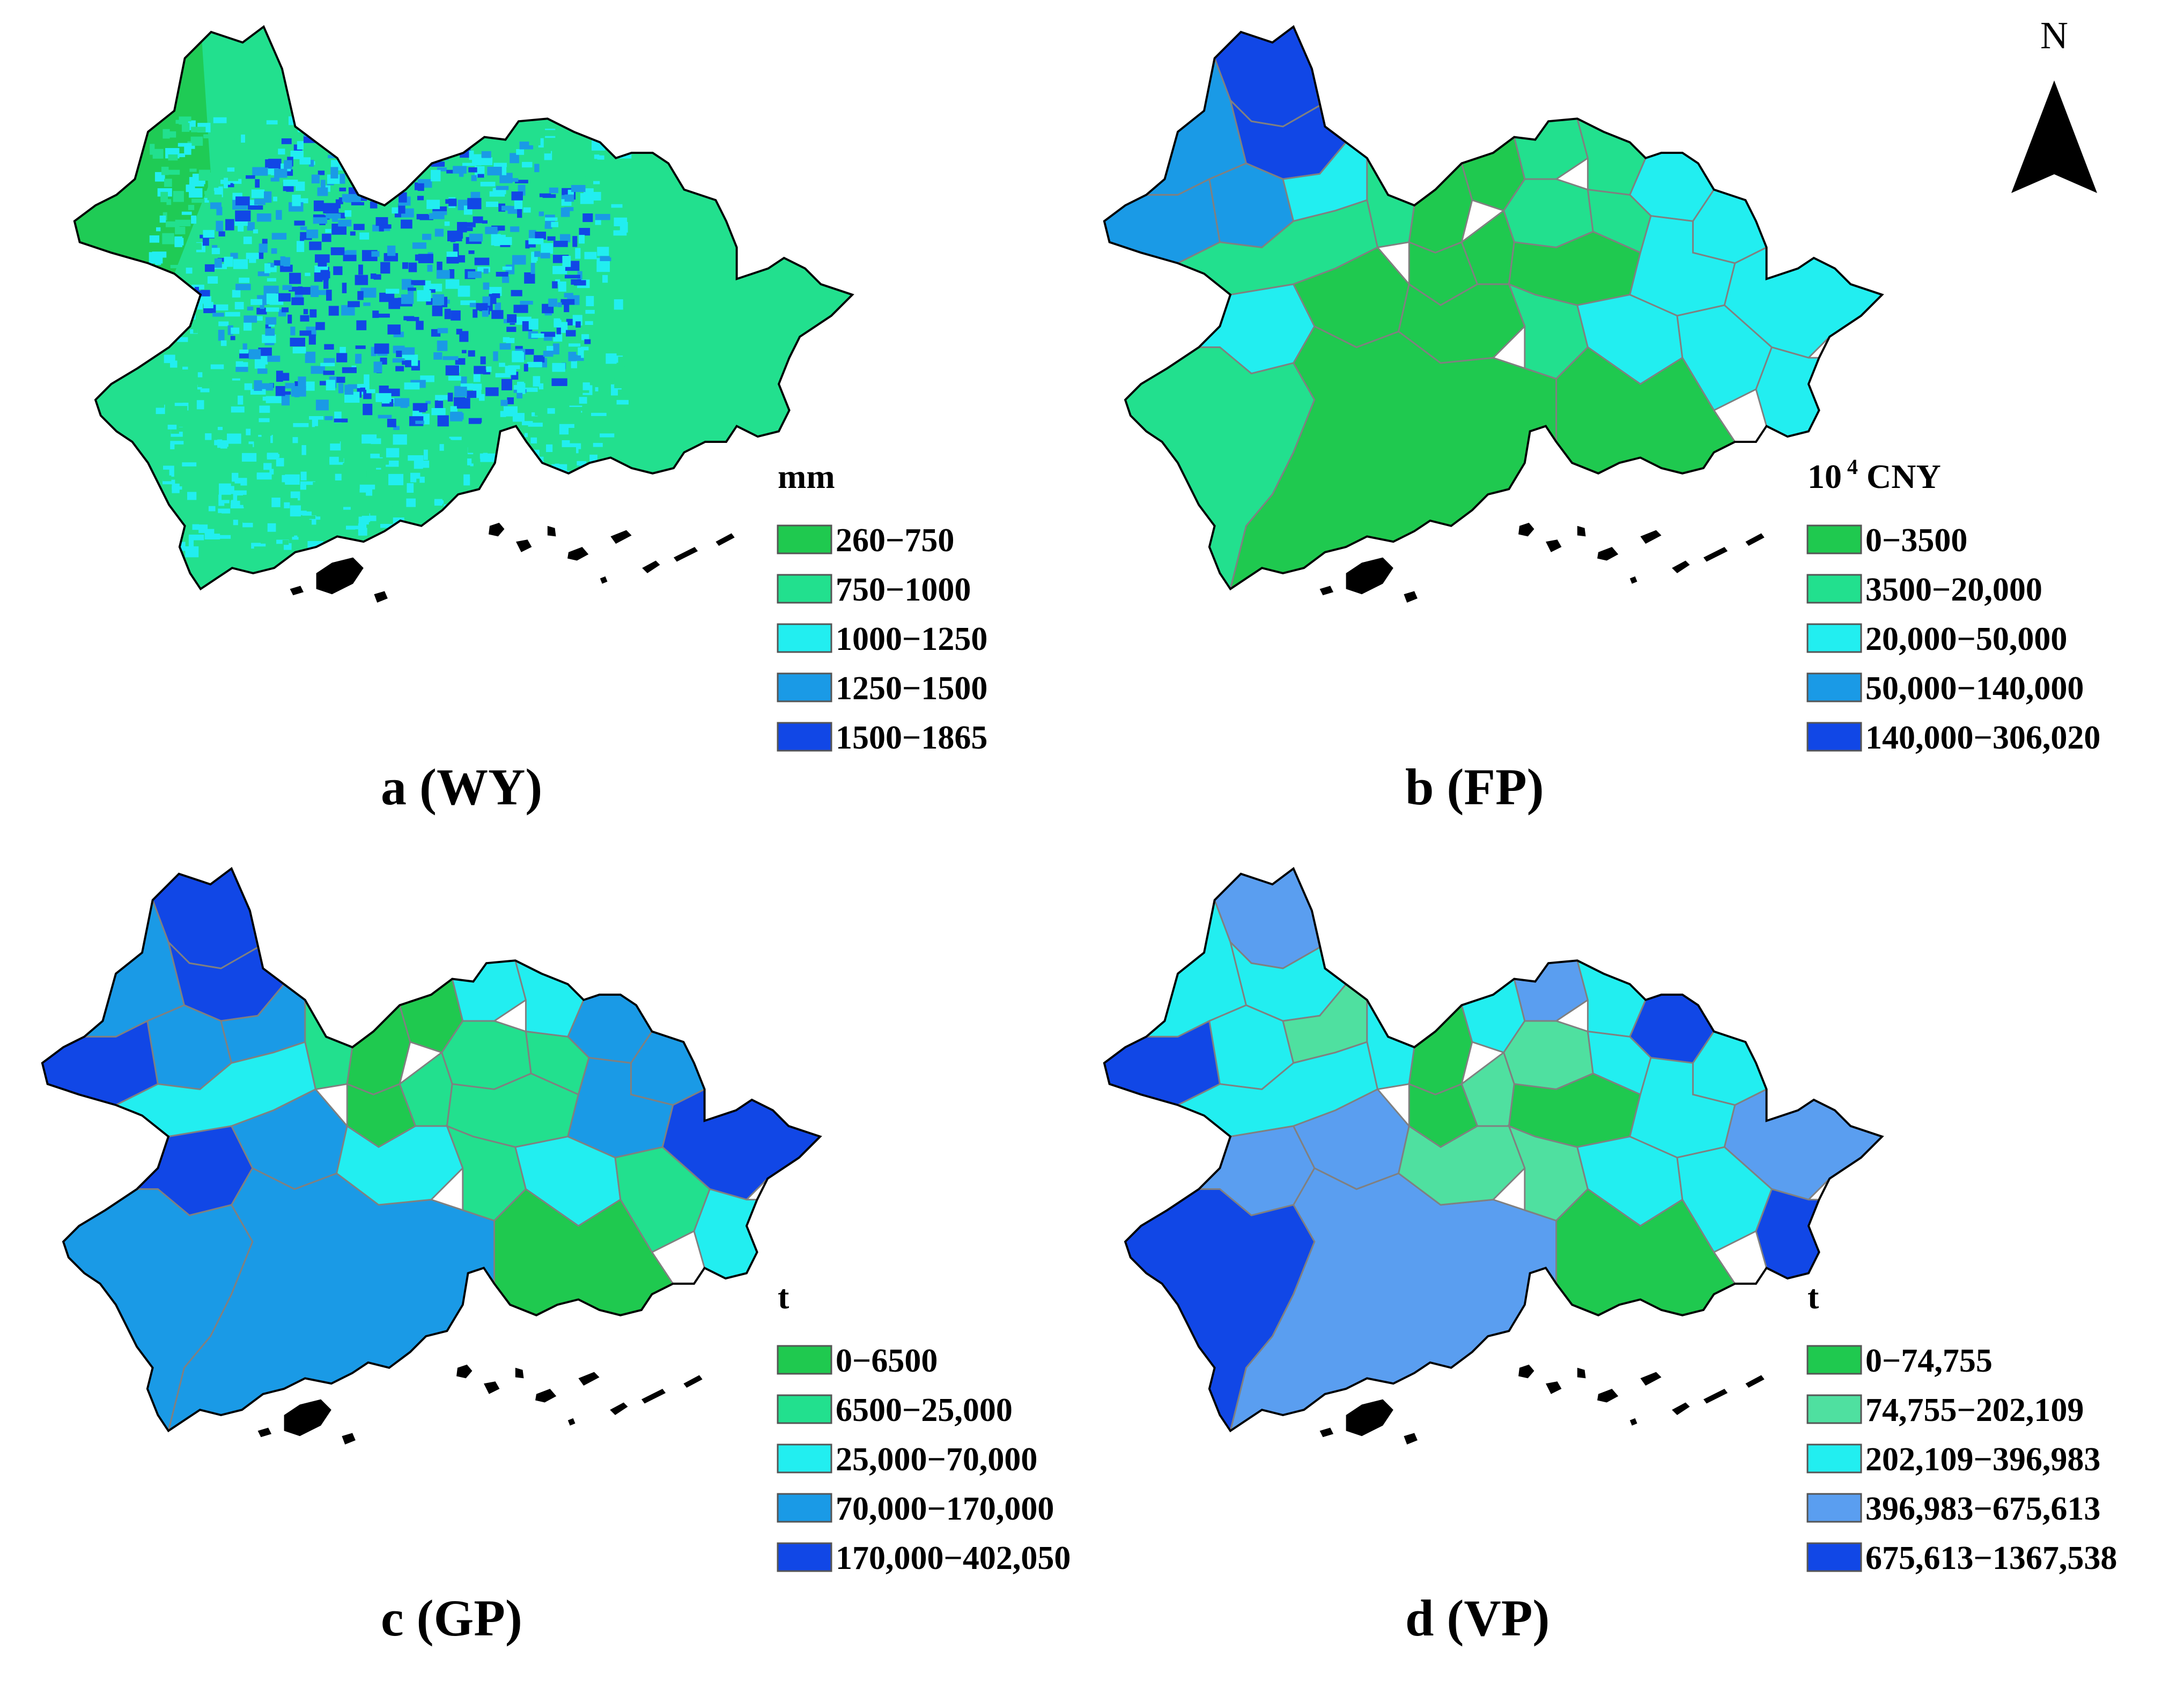 The height and width of the screenshot is (1688, 2184). Describe the element at coordinates (1953, 590) in the screenshot. I see `legend-label: 3500−20,000` at that location.